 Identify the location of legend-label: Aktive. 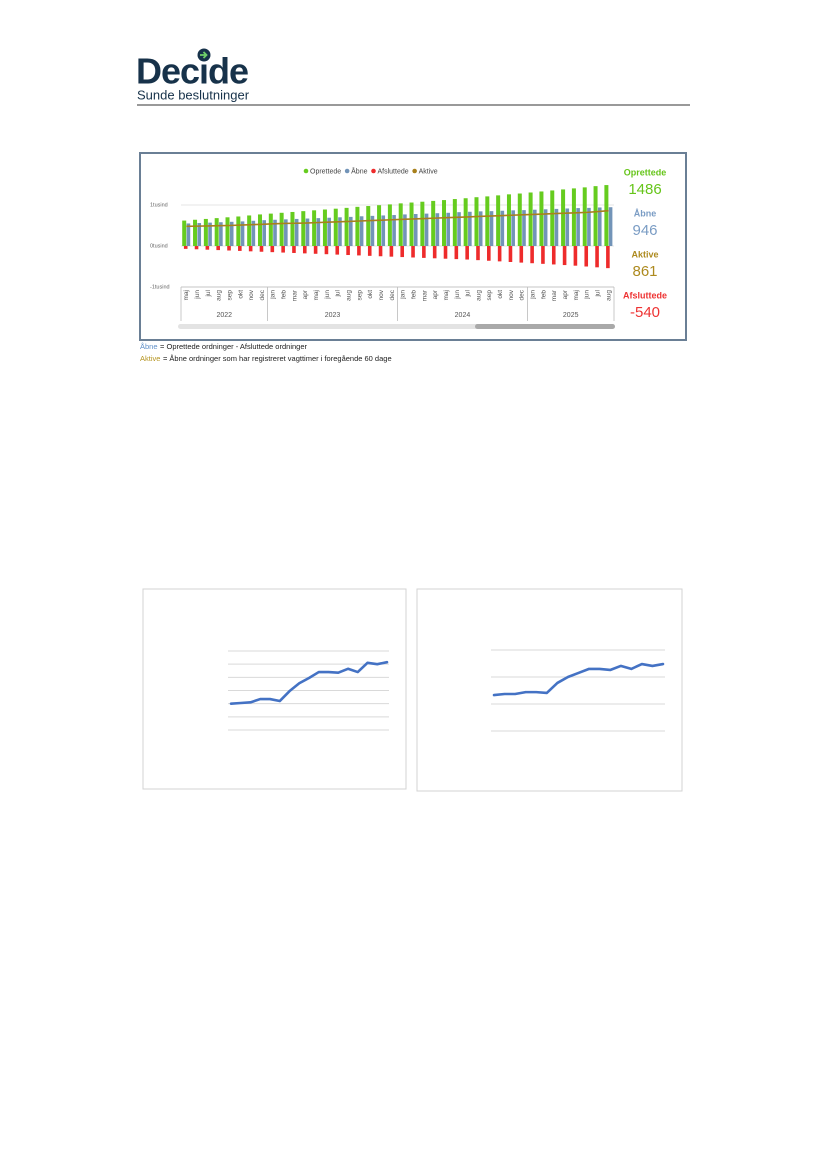
(428, 171).